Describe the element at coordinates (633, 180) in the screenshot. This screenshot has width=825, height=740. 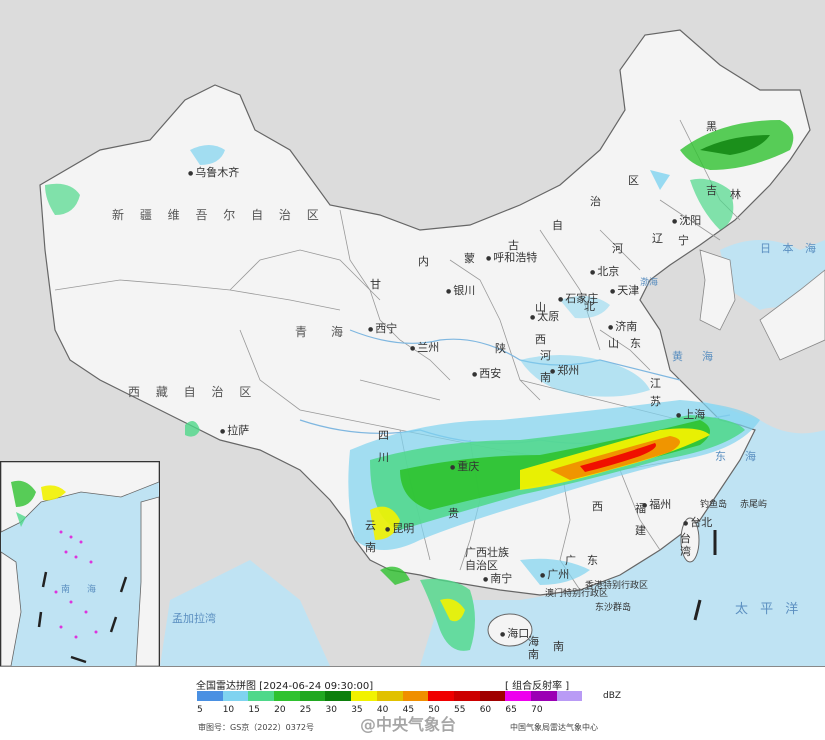
I see `region-label-nmg-6: 区` at that location.